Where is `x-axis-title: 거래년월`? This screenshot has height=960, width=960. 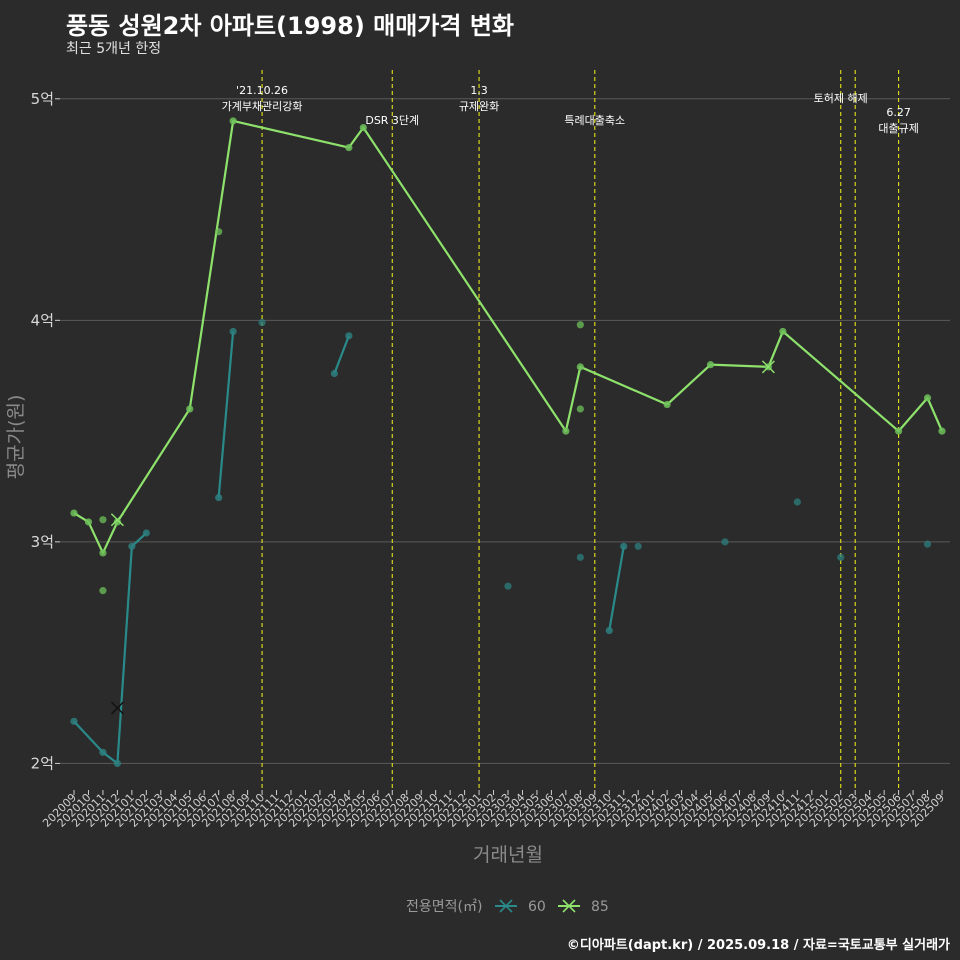 x-axis-title: 거래년월 is located at coordinates (508, 855).